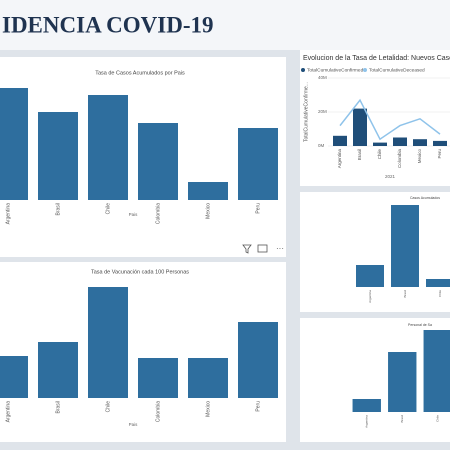 The height and width of the screenshot is (450, 450). What do you see at coordinates (390, 119) in the screenshot?
I see `line` at bounding box center [390, 119].